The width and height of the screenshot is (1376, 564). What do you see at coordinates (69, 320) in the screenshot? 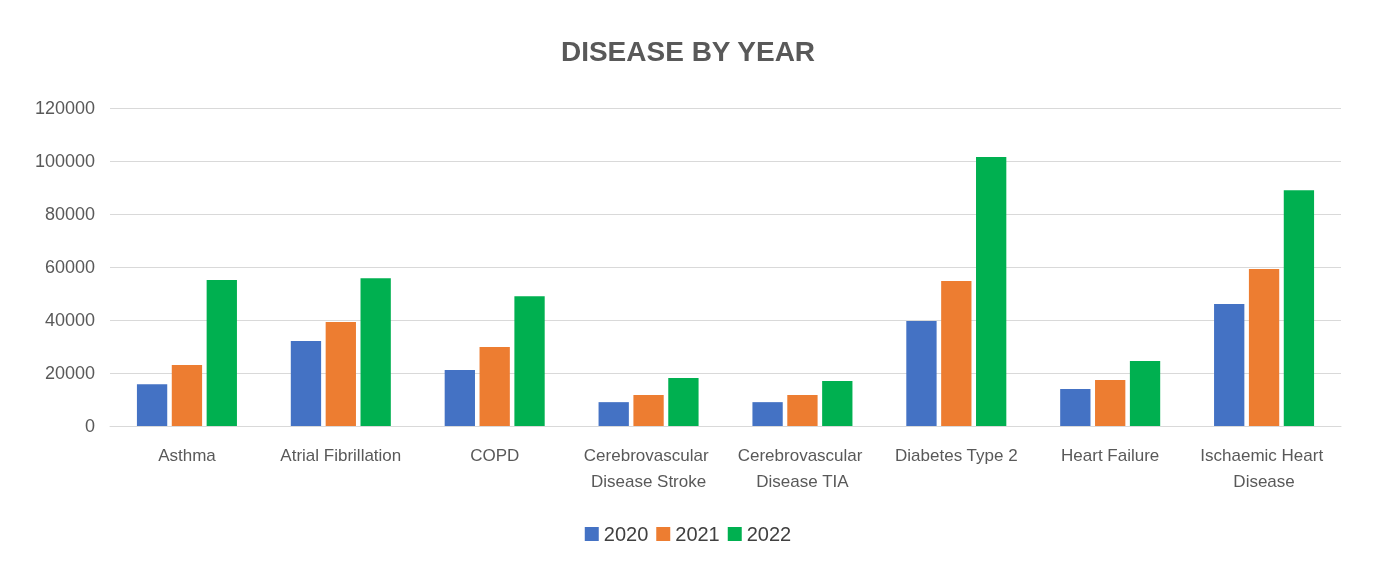
I see `y-tick-label: 40000` at bounding box center [69, 320].